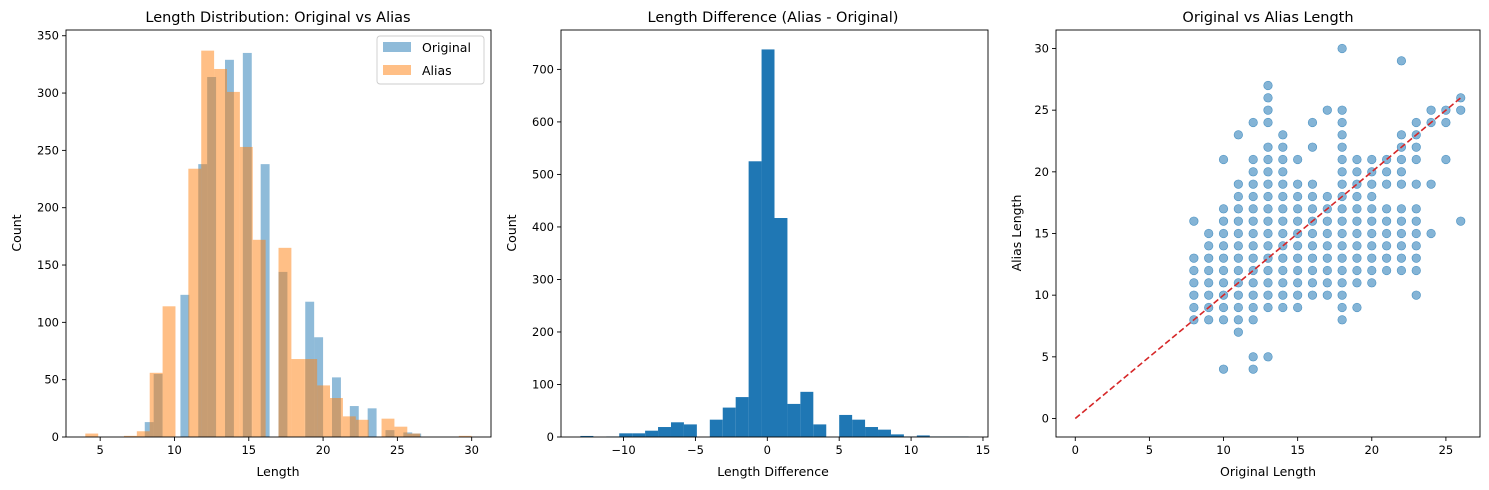 The height and width of the screenshot is (490, 1489). Describe the element at coordinates (48, 93) in the screenshot. I see `chart1-y-tick-label: 300` at that location.